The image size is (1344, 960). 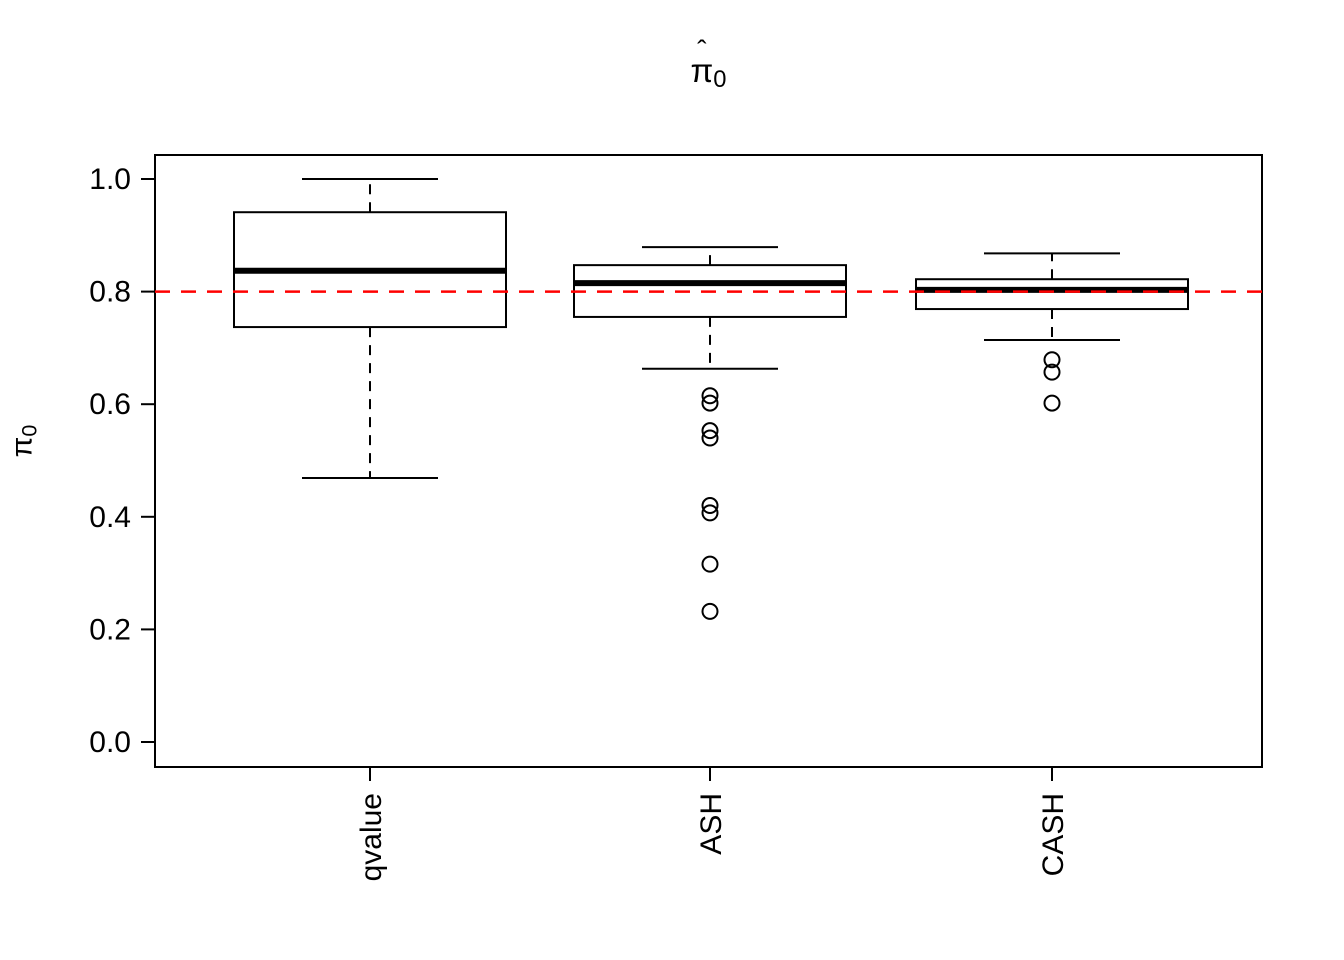 What do you see at coordinates (1053, 834) in the screenshot?
I see `x-category-label: CASH` at bounding box center [1053, 834].